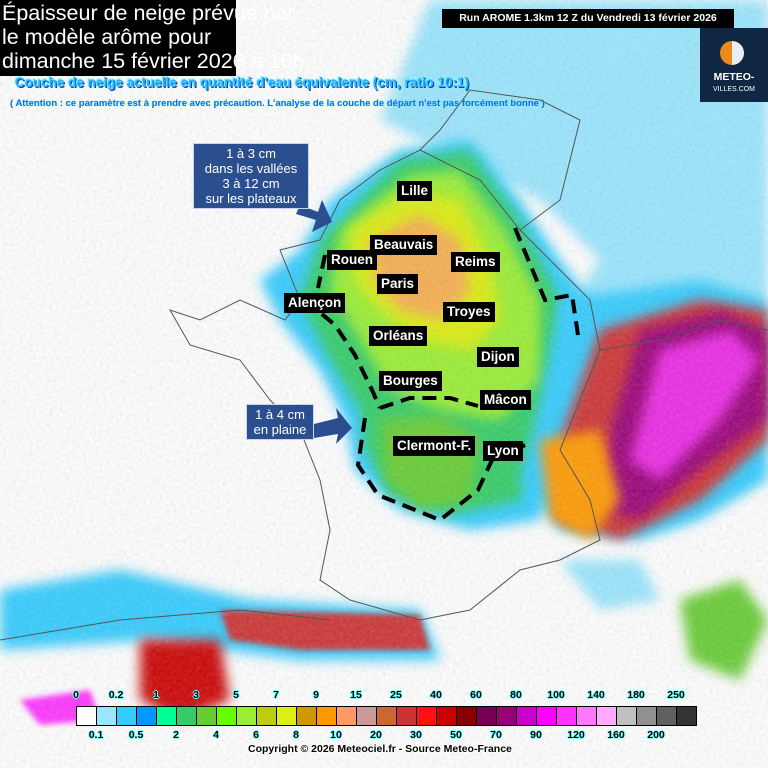 Image resolution: width=768 pixels, height=768 pixels. Describe the element at coordinates (505, 400) in the screenshot. I see `city-label-macon: Mâcon` at that location.